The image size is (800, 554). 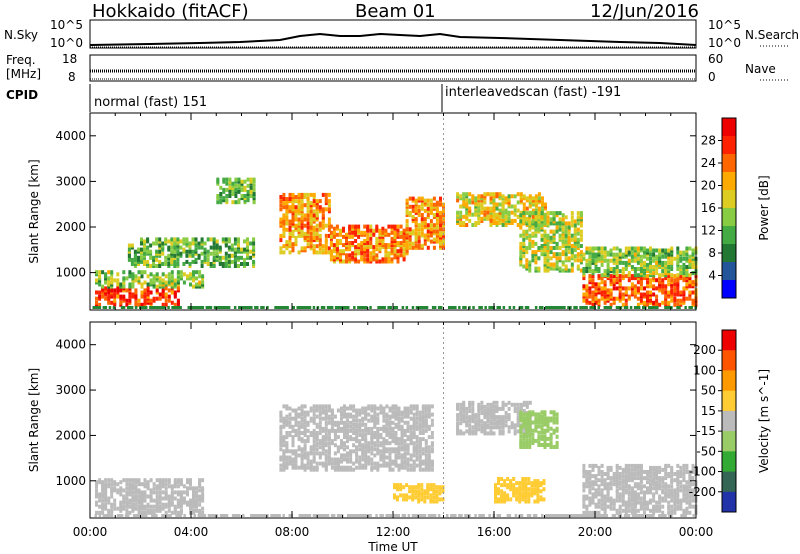 I want to click on velocity-colorbar-tick-label: -50, so click(x=706, y=451).